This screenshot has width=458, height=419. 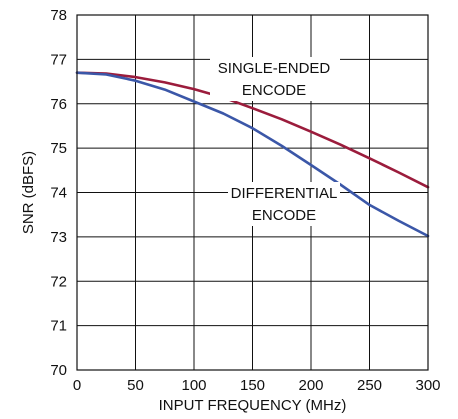 What do you see at coordinates (58, 104) in the screenshot?
I see `y-tick-label: 76` at bounding box center [58, 104].